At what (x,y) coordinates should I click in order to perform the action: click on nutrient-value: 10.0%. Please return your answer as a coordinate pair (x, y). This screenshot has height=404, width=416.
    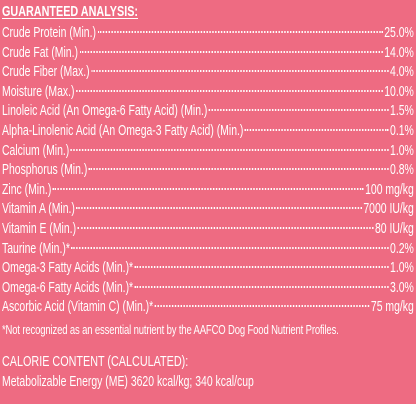
    Looking at the image, I should click on (399, 91).